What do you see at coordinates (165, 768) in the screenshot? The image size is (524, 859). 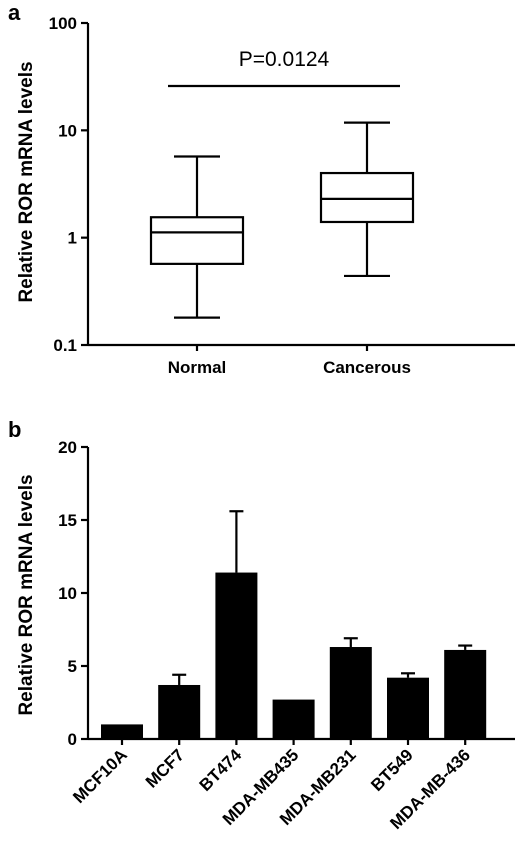 I see `panel-b-category-label: MCF7` at bounding box center [165, 768].